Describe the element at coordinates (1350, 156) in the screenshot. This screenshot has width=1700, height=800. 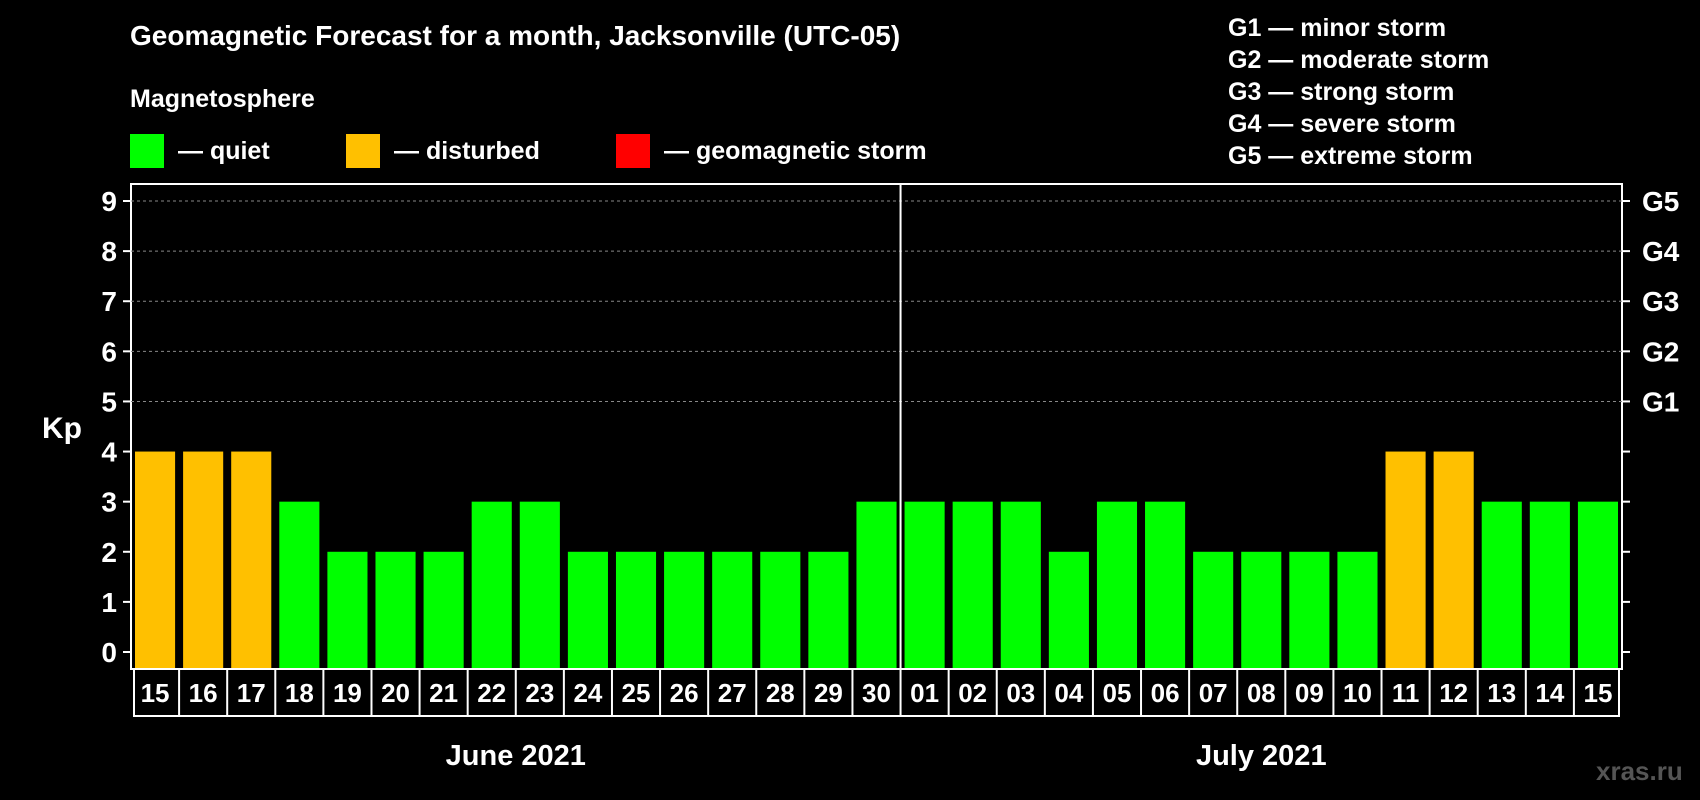
I see `storm-scale-g5: G5 — extreme storm` at that location.